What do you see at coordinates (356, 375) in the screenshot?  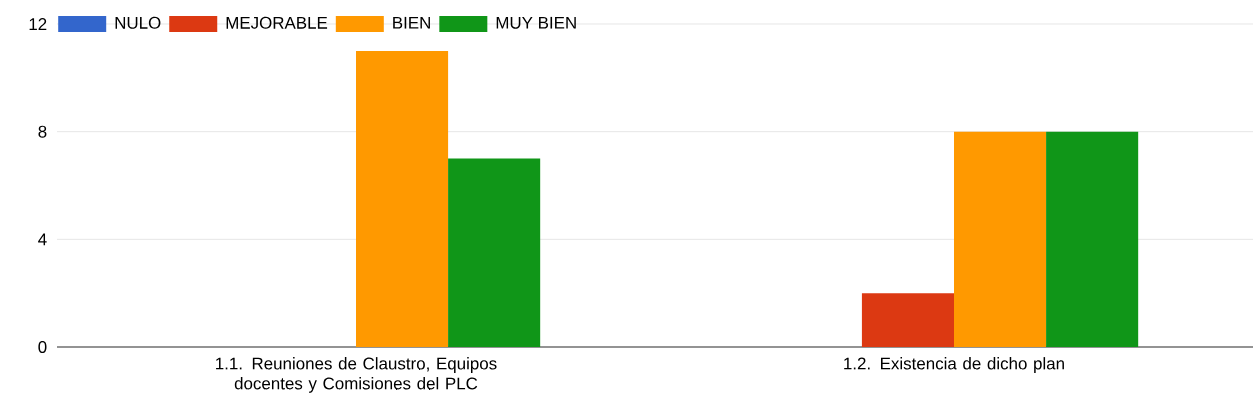 I see `x-tick-label: 1.1. Reuniones de Claustro, Equipos docentes y Comisiones del PLC` at bounding box center [356, 375].